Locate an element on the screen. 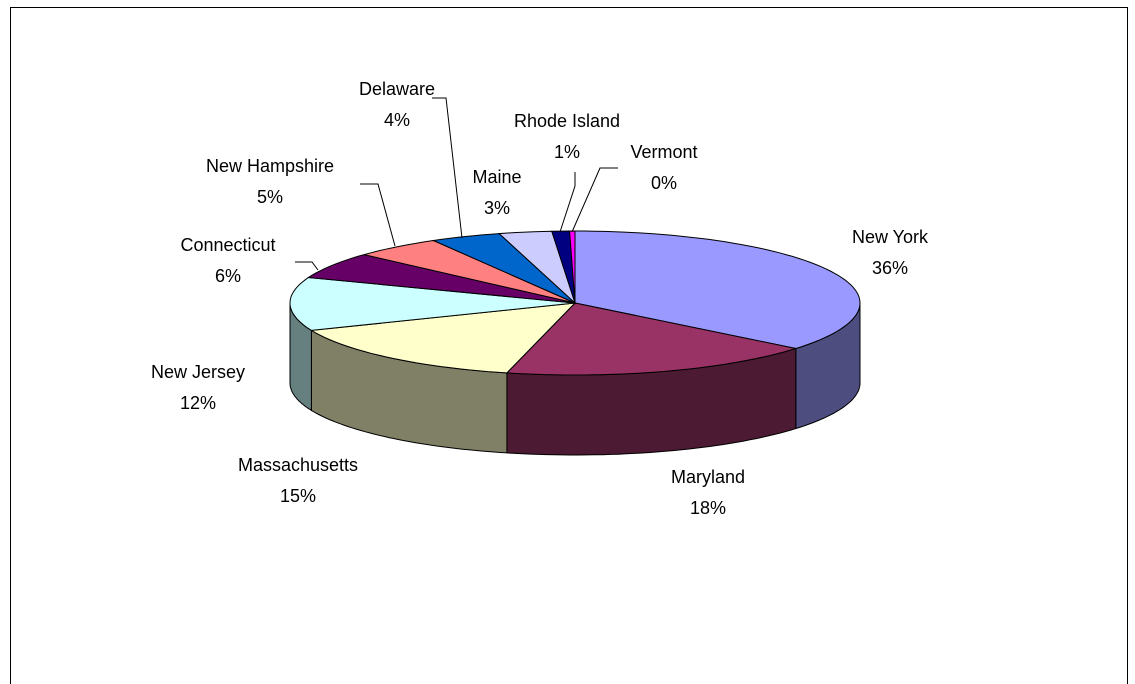 This screenshot has height=684, width=1135. data-label-value: 0% is located at coordinates (664, 183).